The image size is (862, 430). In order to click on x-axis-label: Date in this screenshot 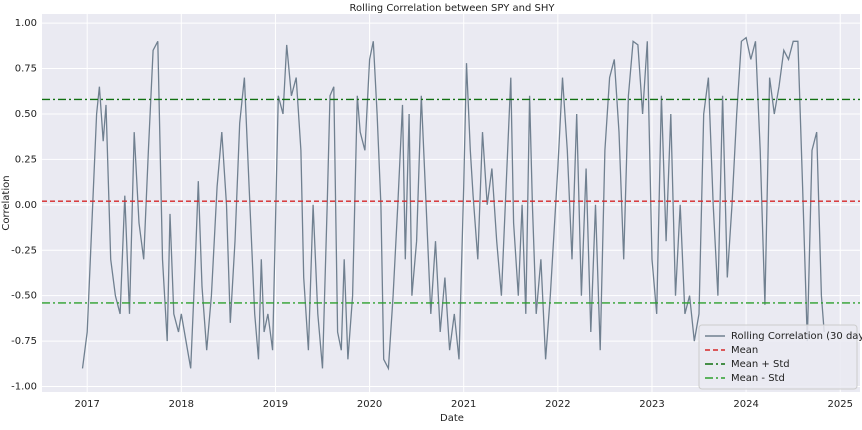, I will do `click(452, 418)`.